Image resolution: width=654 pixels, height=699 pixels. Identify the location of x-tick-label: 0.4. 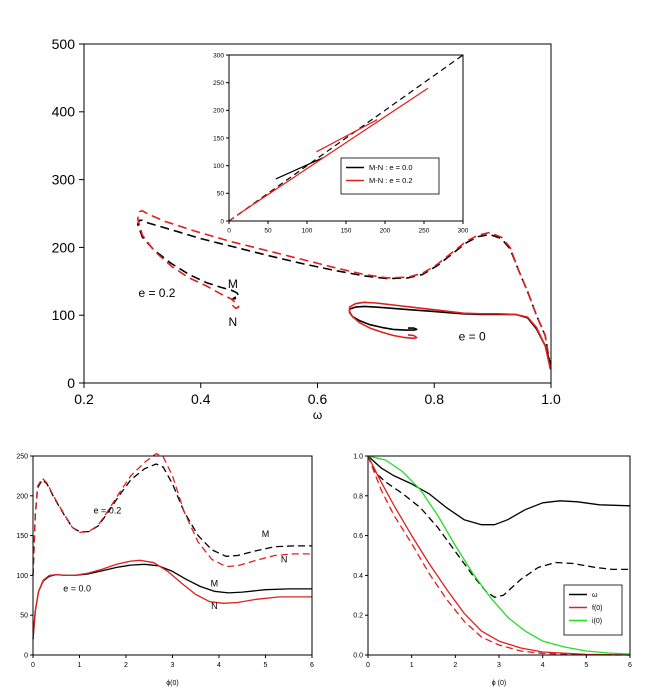
(201, 399).